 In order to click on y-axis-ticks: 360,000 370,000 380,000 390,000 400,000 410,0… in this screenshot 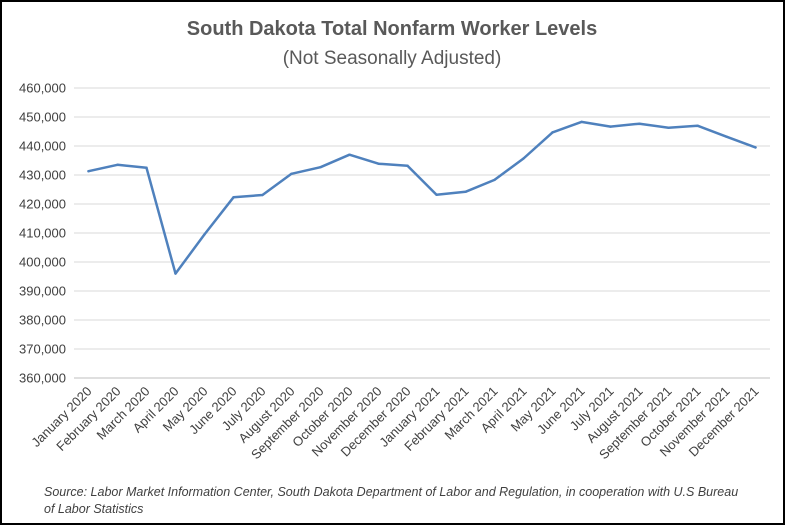, I will do `click(42, 233)`.